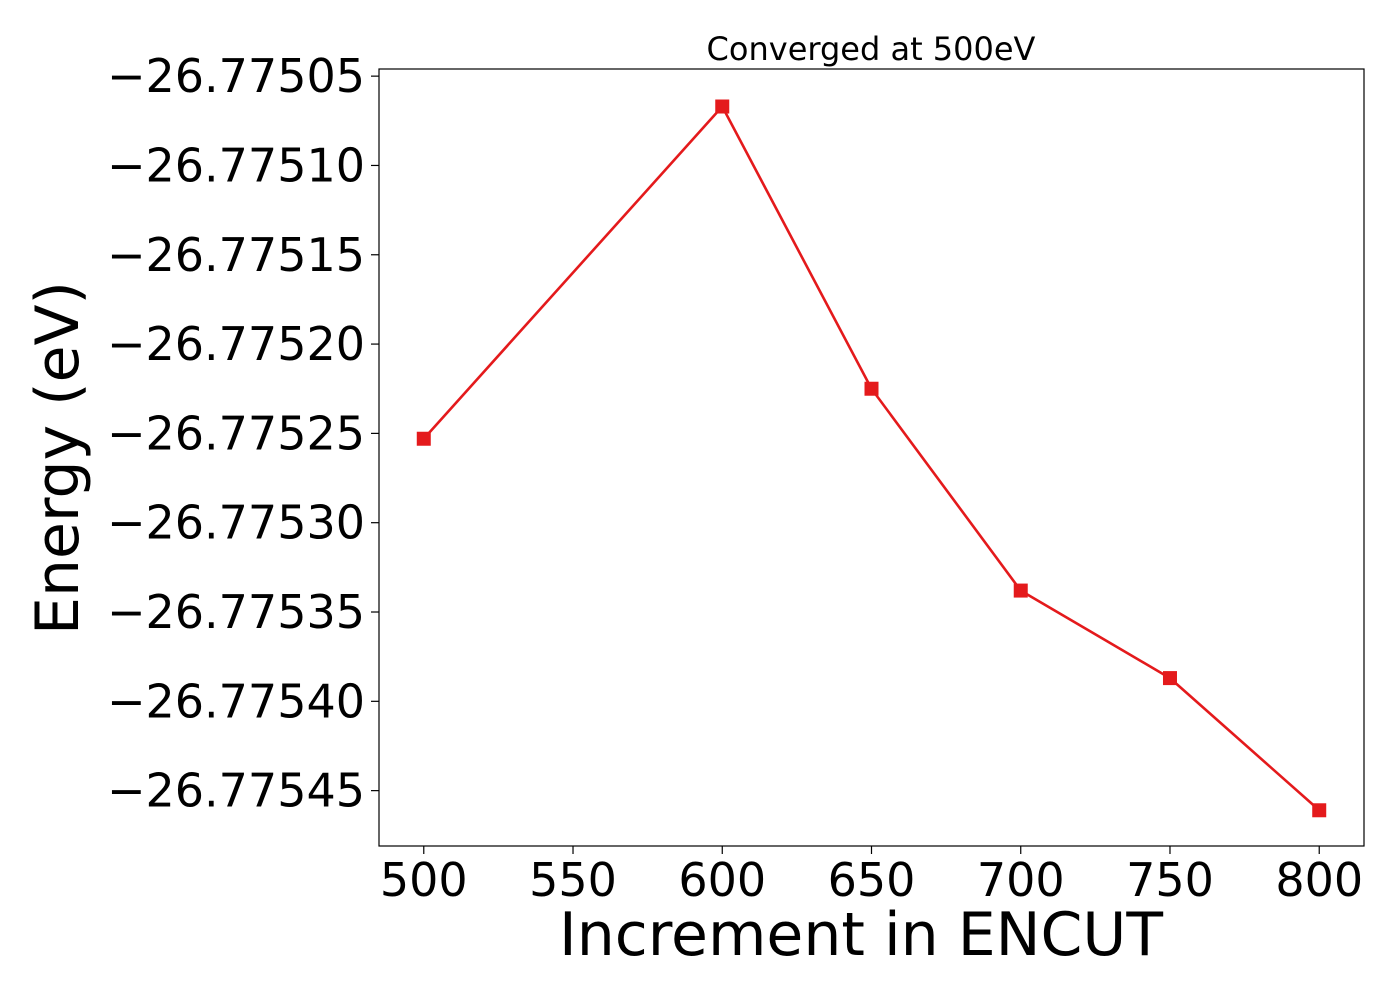  Describe the element at coordinates (236, 165) in the screenshot. I see `y-tick-label: −26.77510` at that location.